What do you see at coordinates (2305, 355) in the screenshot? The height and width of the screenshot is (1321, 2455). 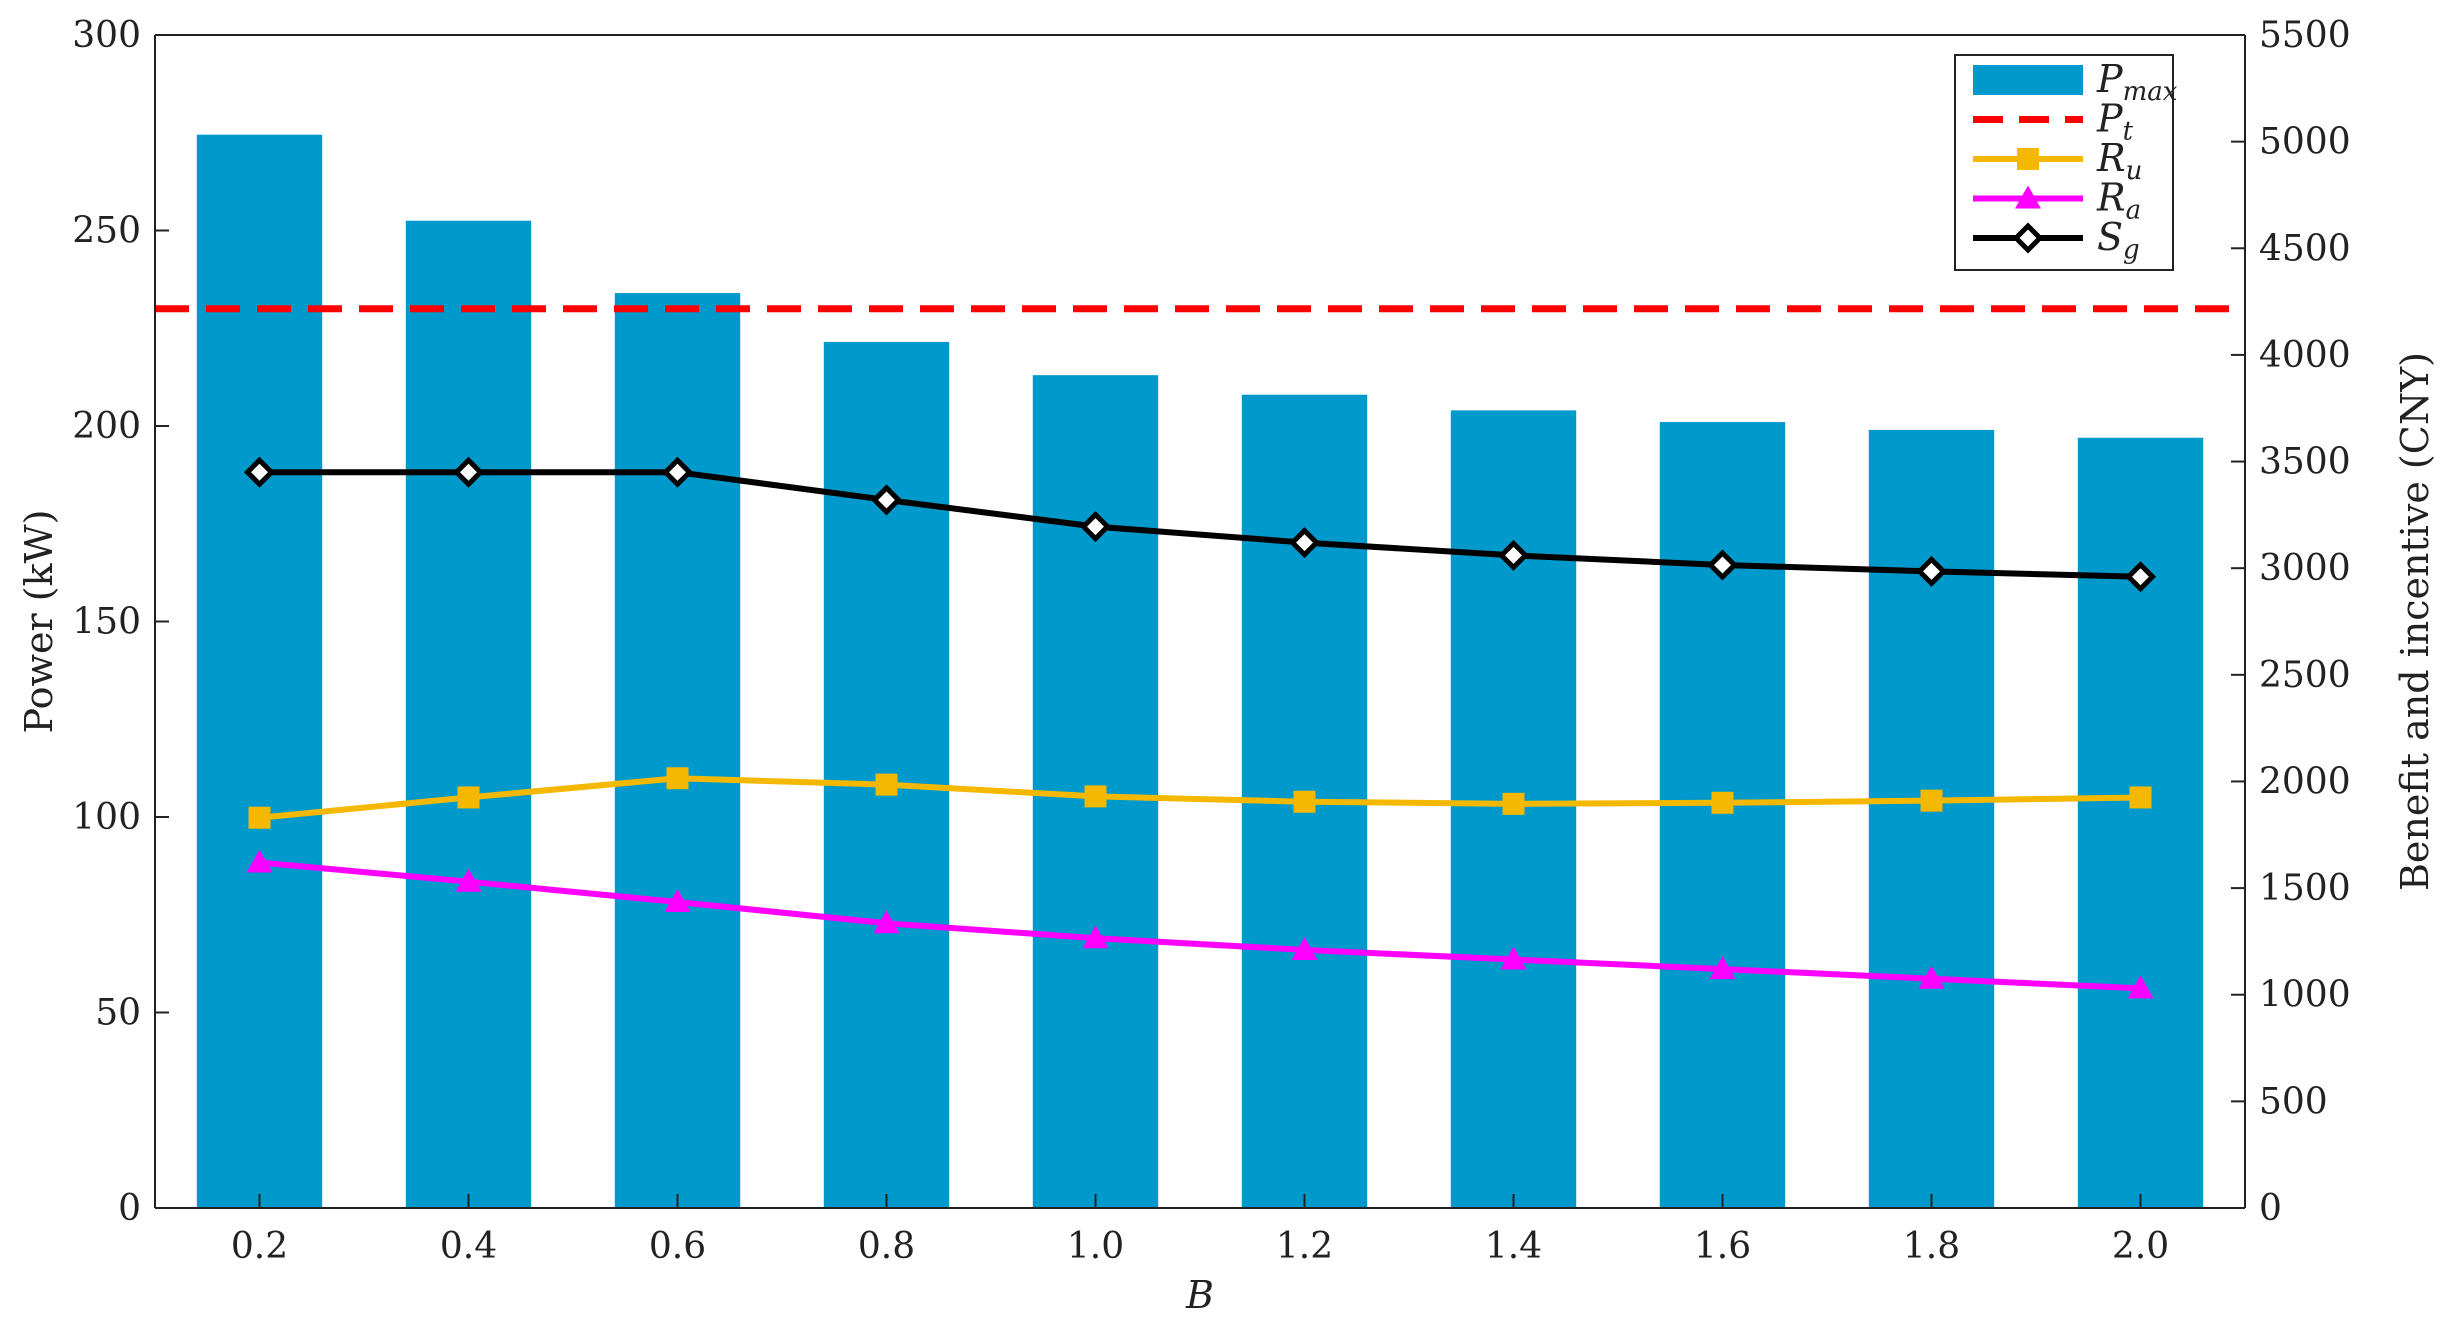 I see `y-right-tick-label: 4000` at bounding box center [2305, 355].